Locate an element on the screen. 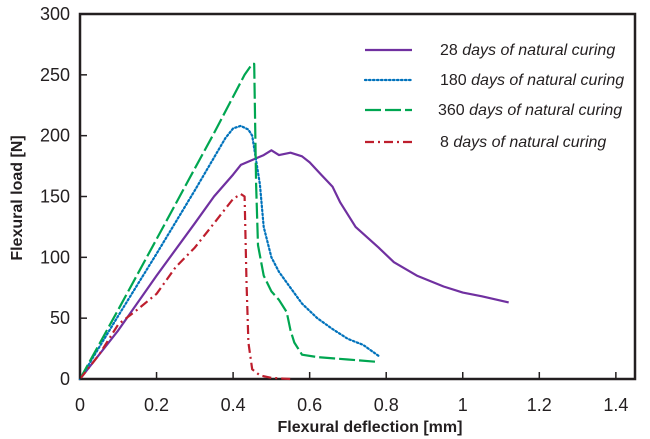 The width and height of the screenshot is (650, 439). y-tick-label: 250 is located at coordinates (55, 75).